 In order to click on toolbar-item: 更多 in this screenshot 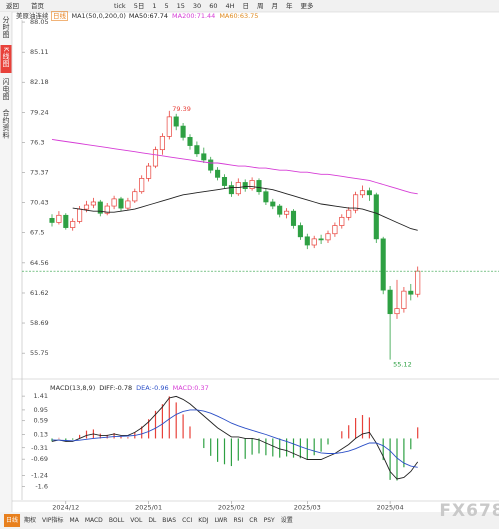, I will do `click(308, 5)`.